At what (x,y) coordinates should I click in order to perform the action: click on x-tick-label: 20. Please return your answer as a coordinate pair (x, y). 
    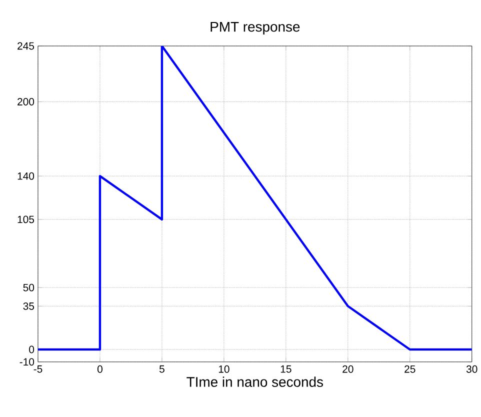
    Looking at the image, I should click on (348, 369).